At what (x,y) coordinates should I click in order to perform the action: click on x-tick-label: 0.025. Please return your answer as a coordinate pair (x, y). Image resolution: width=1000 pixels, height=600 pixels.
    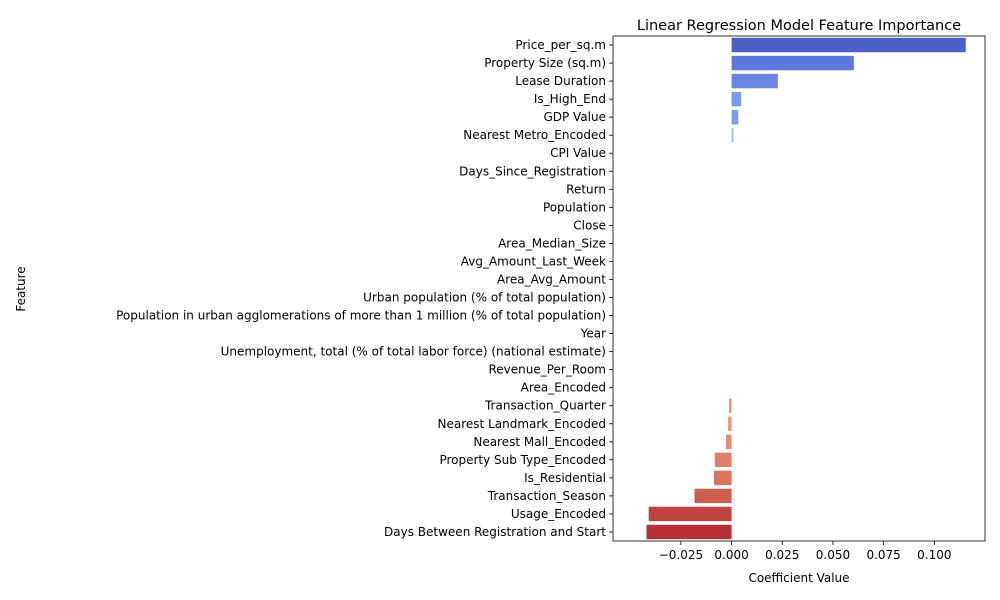
    Looking at the image, I should click on (782, 555).